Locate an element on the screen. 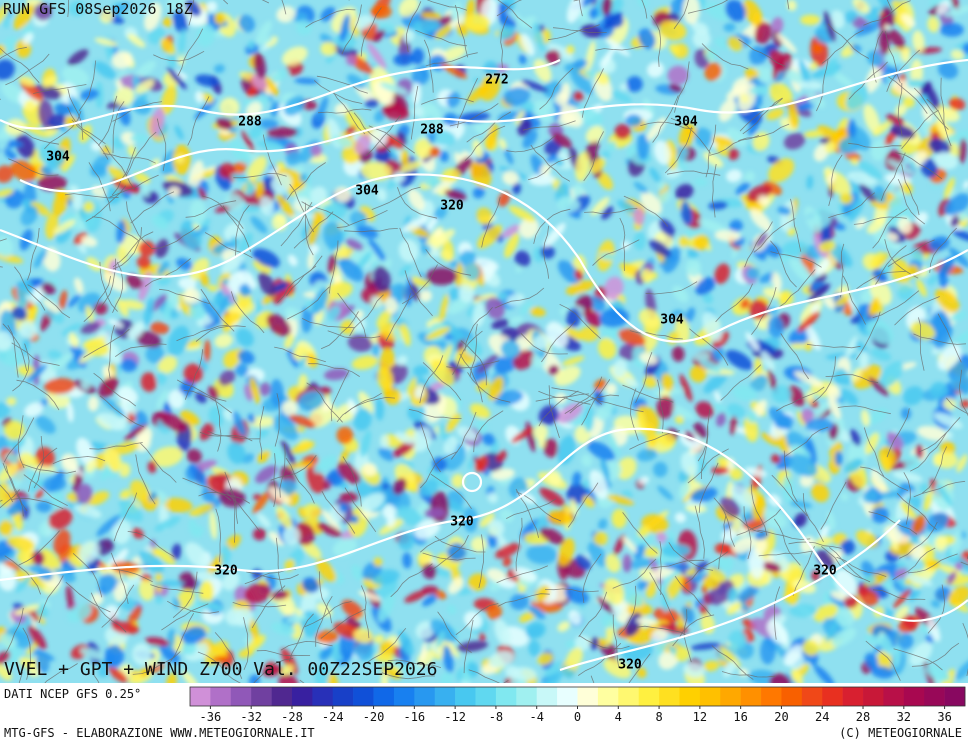  colorbar-tick-label: 20 is located at coordinates (781, 717).